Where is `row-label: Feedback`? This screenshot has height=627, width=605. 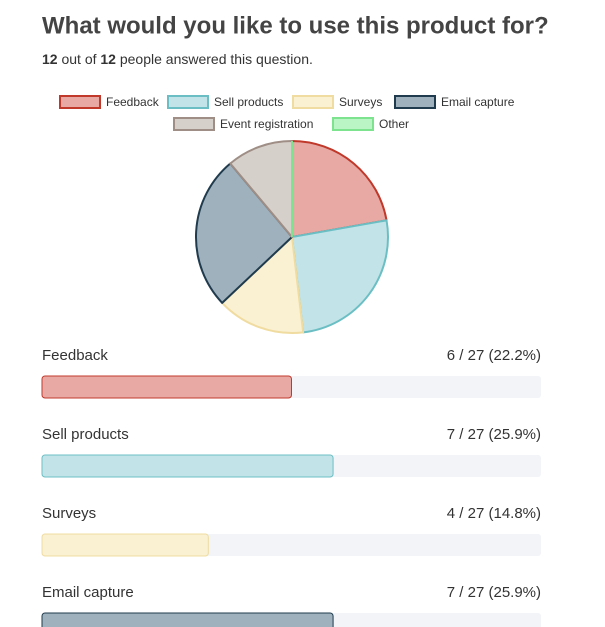 row-label: Feedback is located at coordinates (75, 355).